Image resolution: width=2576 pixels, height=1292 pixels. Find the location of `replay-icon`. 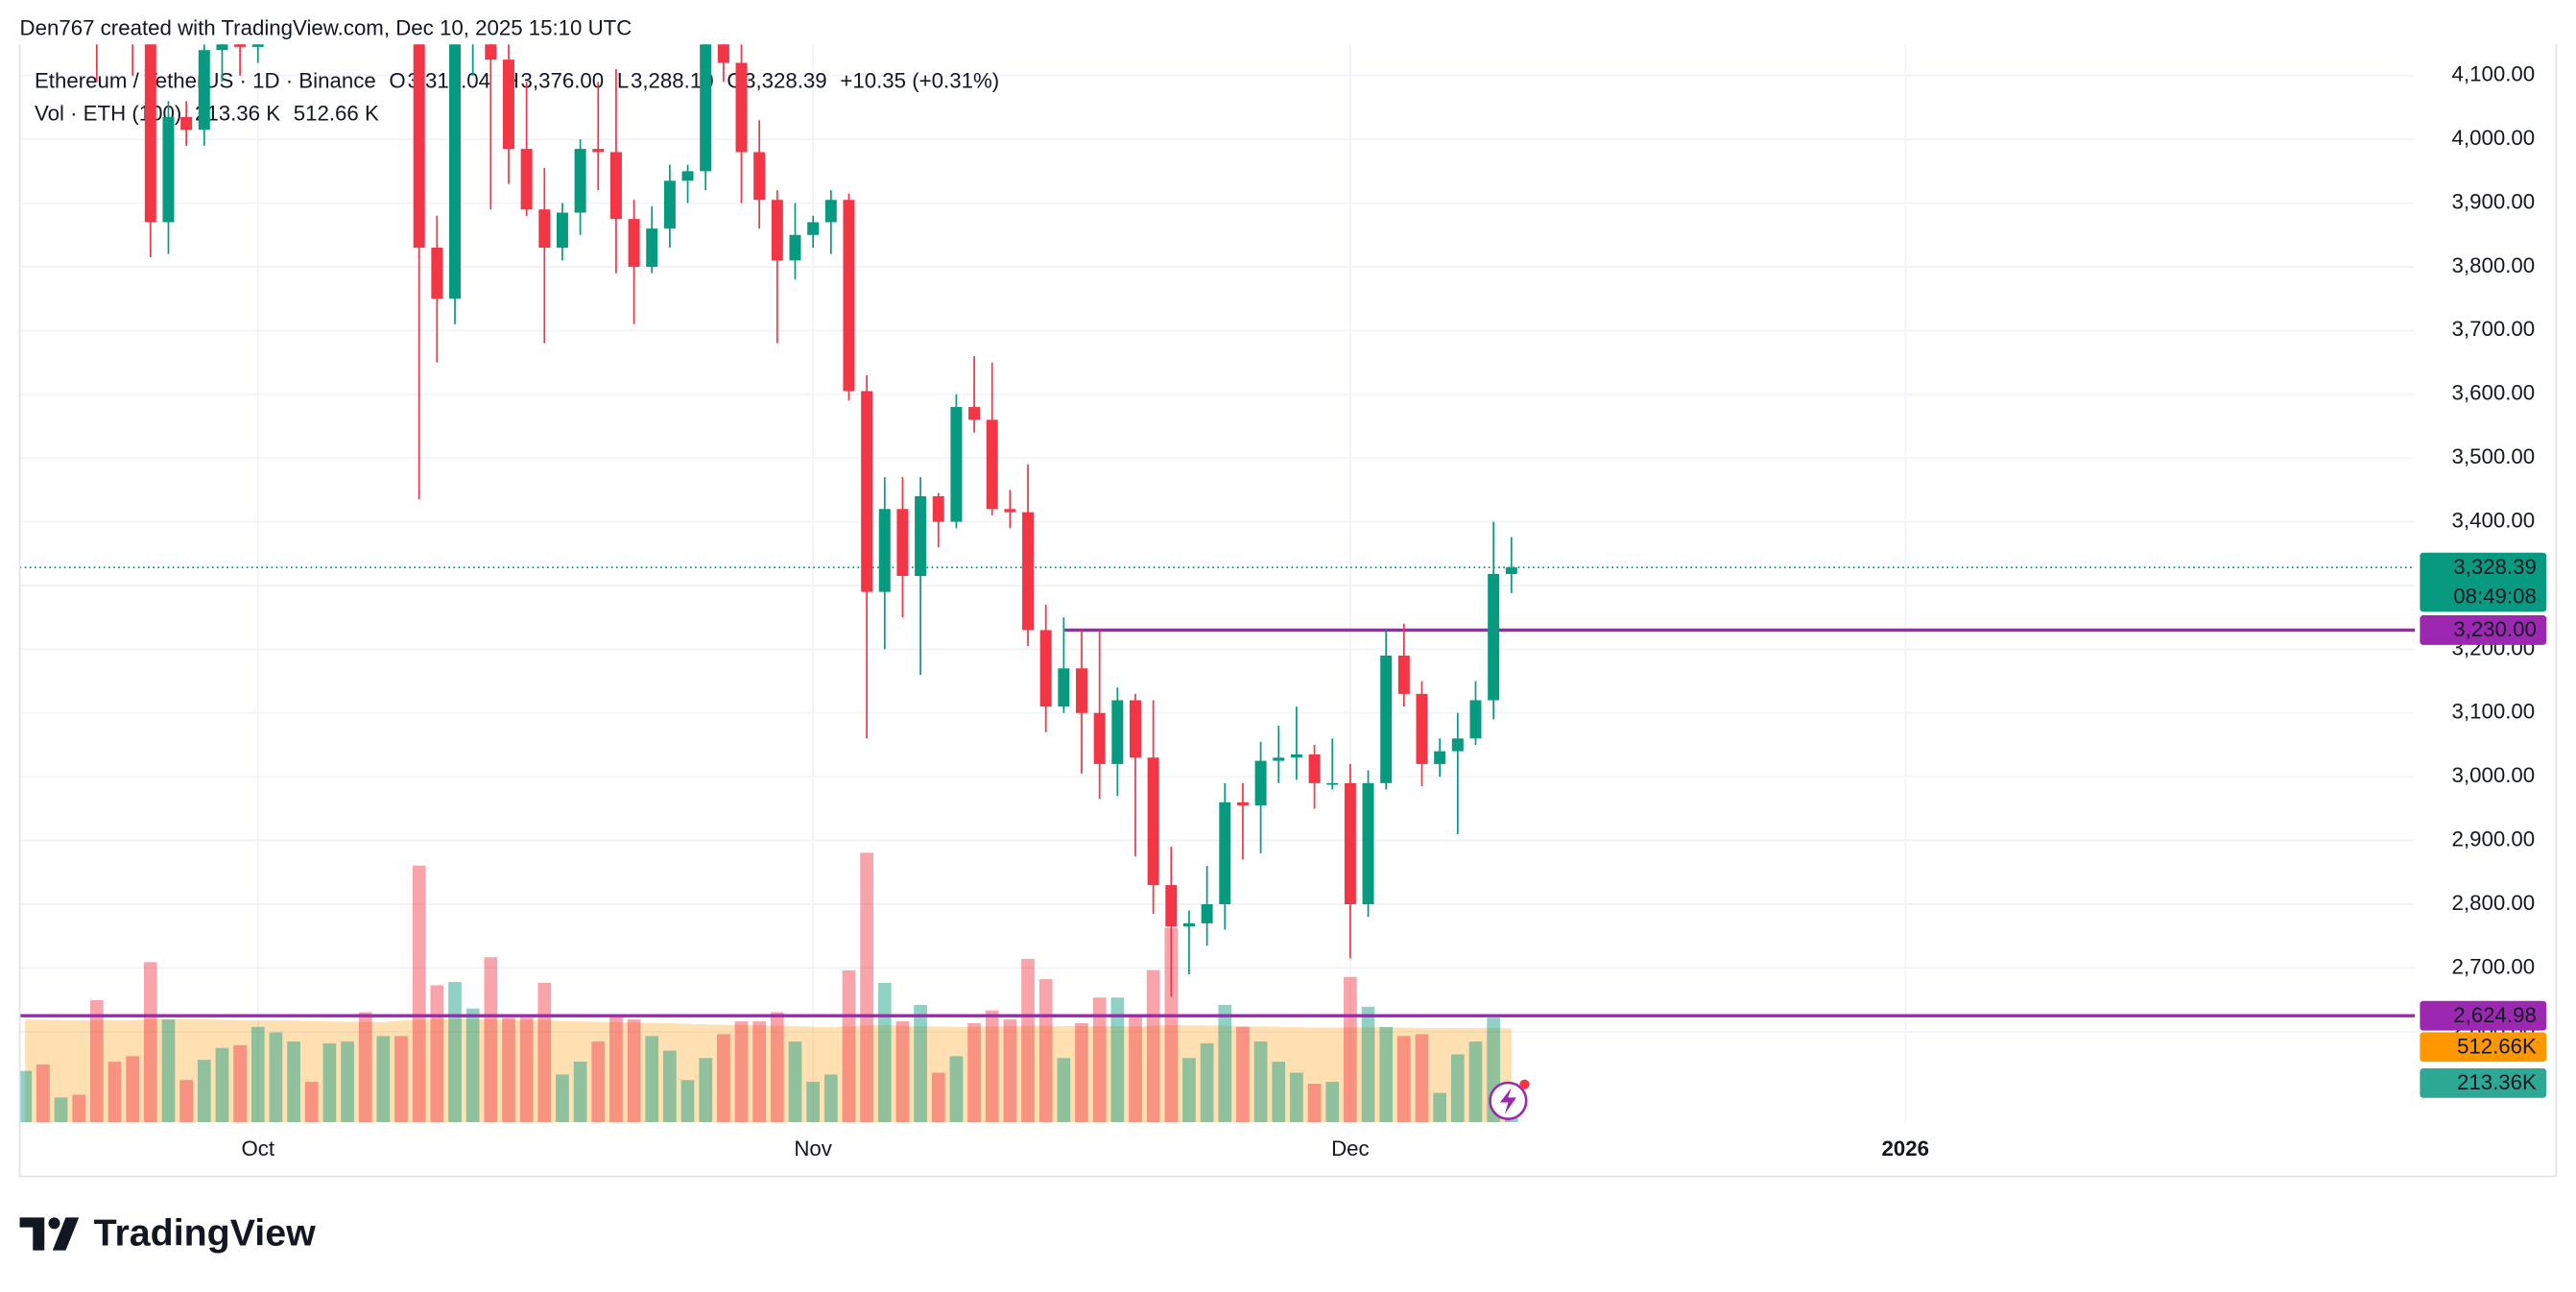

replay-icon is located at coordinates (1509, 1100).